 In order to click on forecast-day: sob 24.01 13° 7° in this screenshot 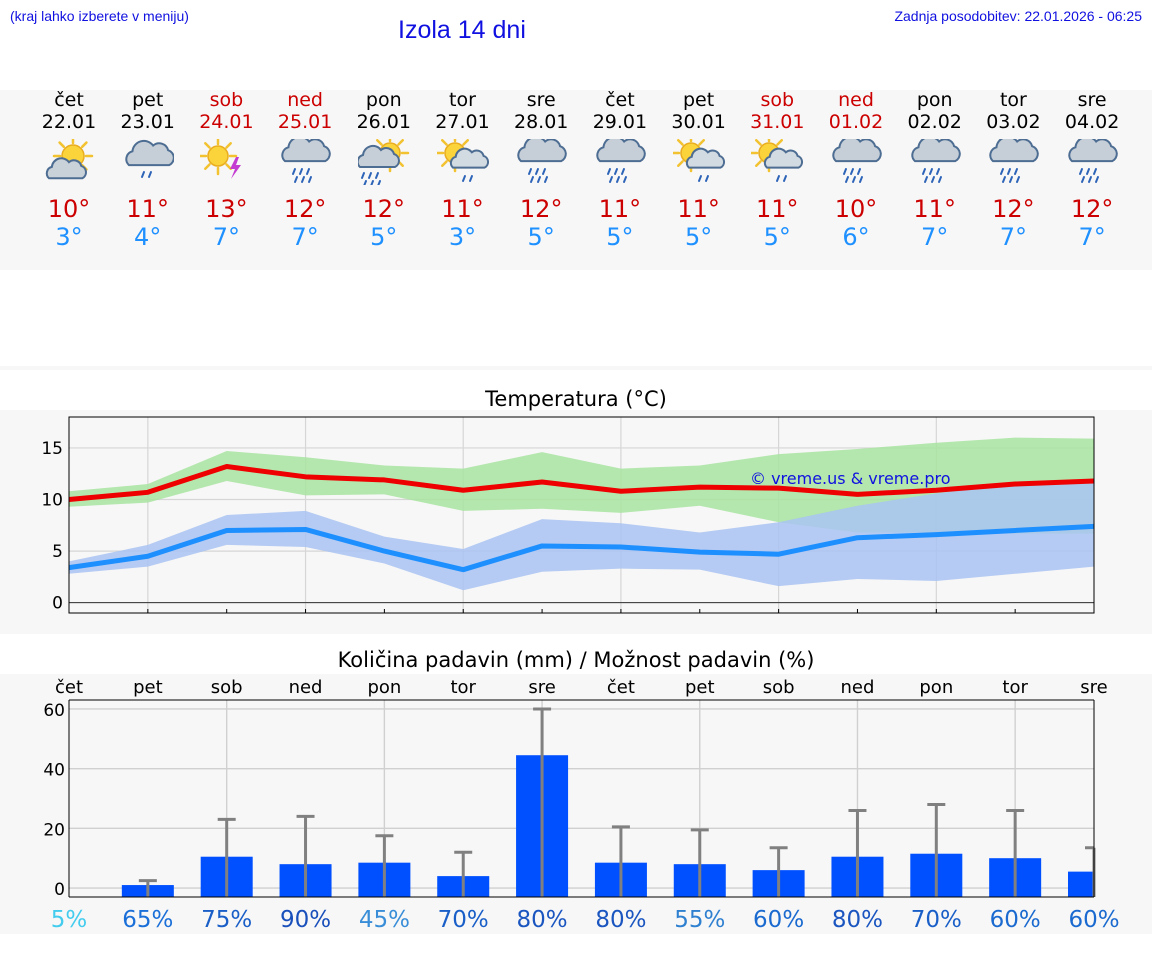, I will do `click(226, 174)`.